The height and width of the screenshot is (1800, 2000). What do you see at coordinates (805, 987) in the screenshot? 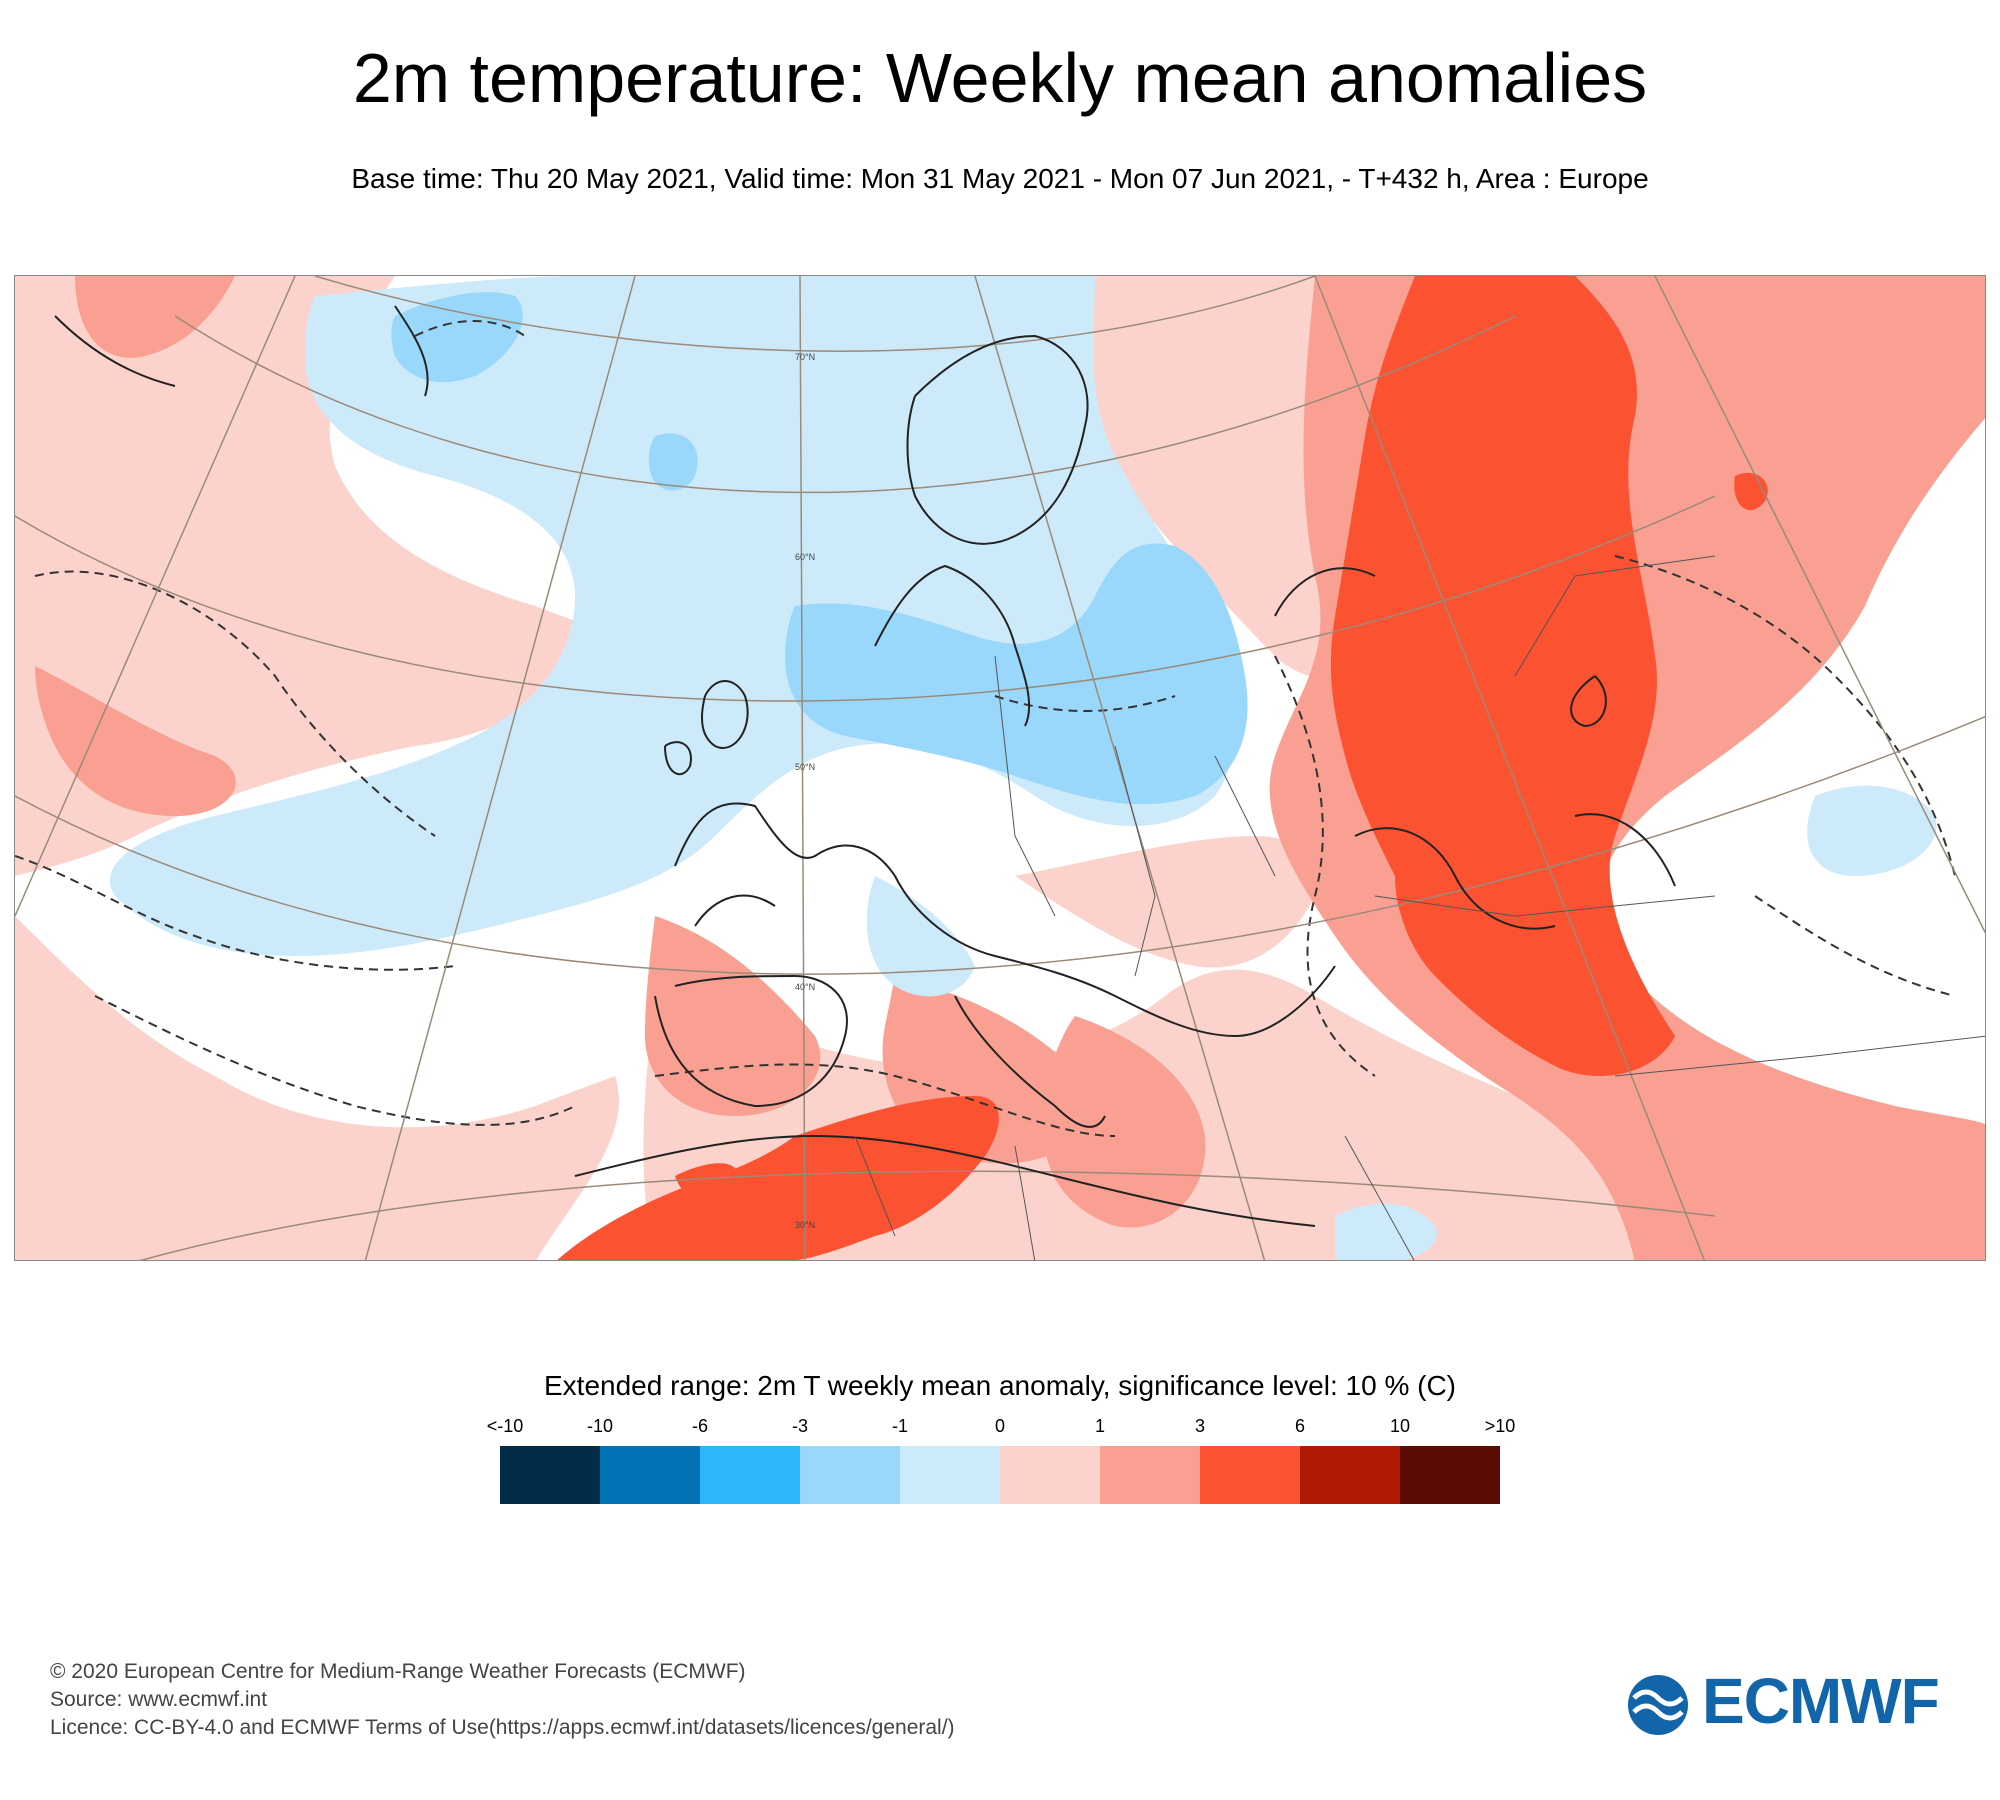
I see `lat-label: 40°N` at bounding box center [805, 987].